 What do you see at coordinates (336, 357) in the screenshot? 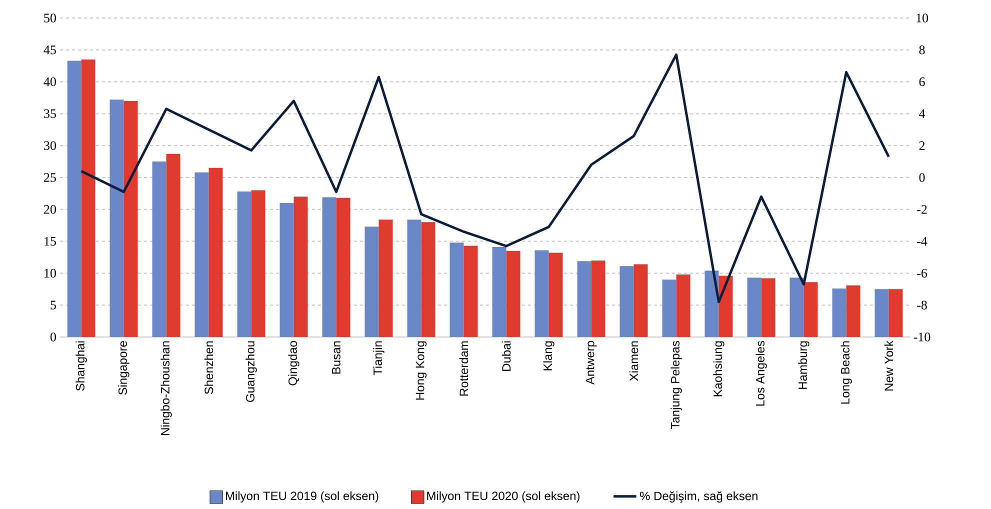
I see `x-tick-label: Busan` at bounding box center [336, 357].